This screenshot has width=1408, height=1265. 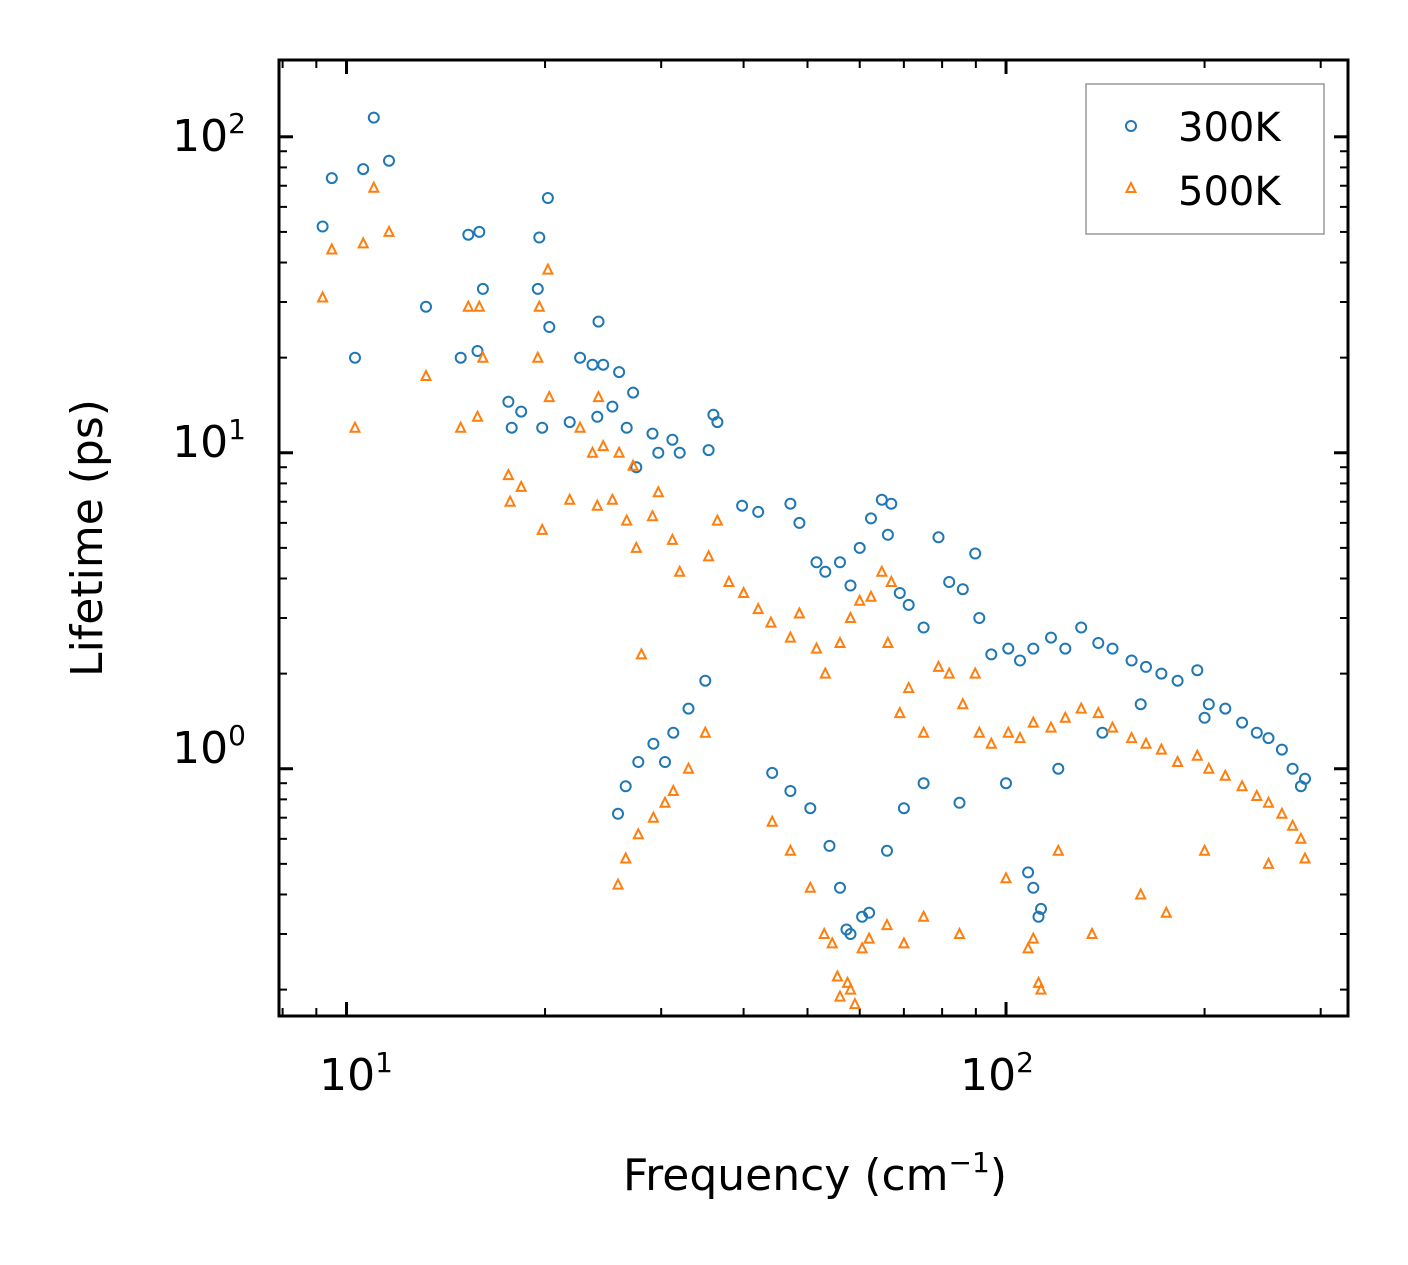 I want to click on y-tick-label-10-1: 101, so click(x=209, y=440).